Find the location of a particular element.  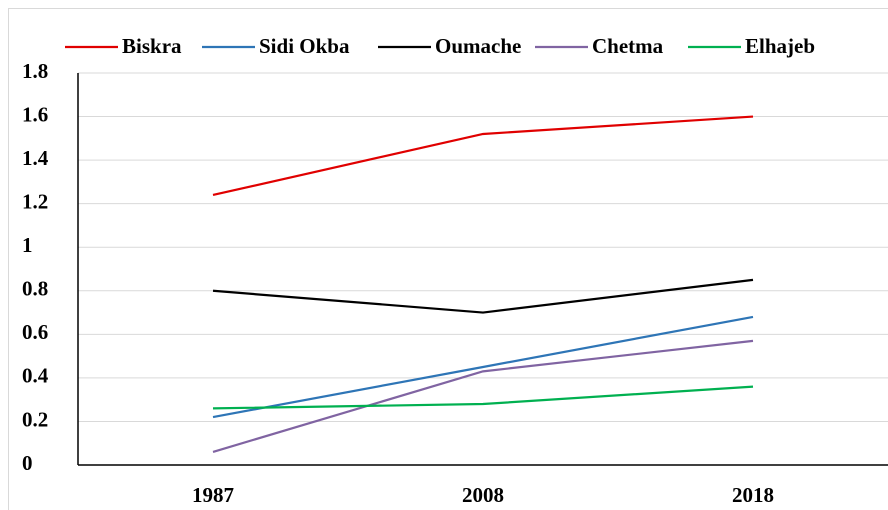

y-tick-label: 1.8 is located at coordinates (35, 71).